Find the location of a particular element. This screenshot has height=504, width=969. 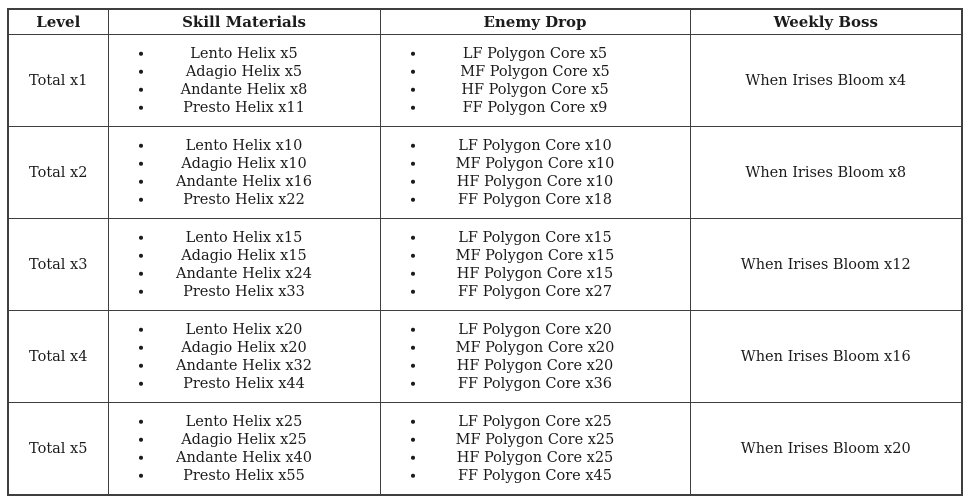

list-item: Andante Helix x32 is located at coordinates (244, 366).